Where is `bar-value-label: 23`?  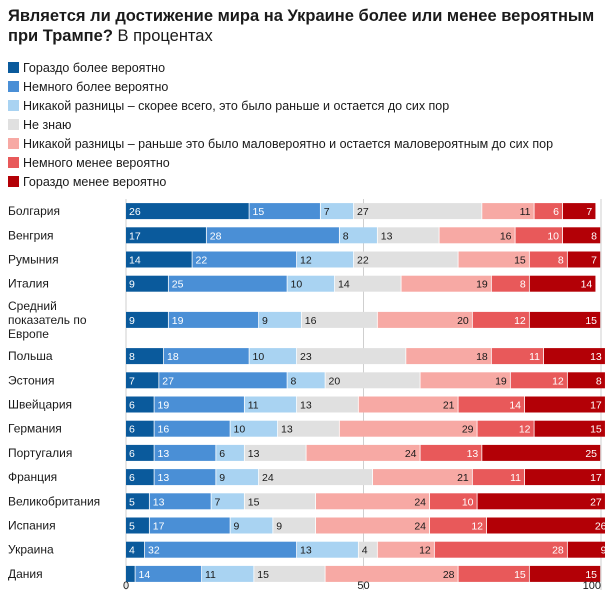
bar-value-label: 23 is located at coordinates (306, 357).